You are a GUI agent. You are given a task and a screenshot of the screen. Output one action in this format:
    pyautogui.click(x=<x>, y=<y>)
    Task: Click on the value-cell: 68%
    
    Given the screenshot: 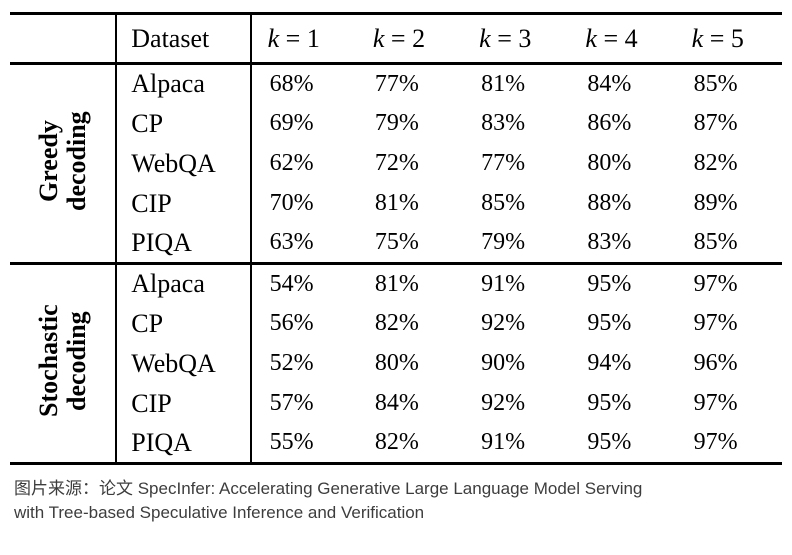 What is the action you would take?
    pyautogui.click(x=303, y=83)
    